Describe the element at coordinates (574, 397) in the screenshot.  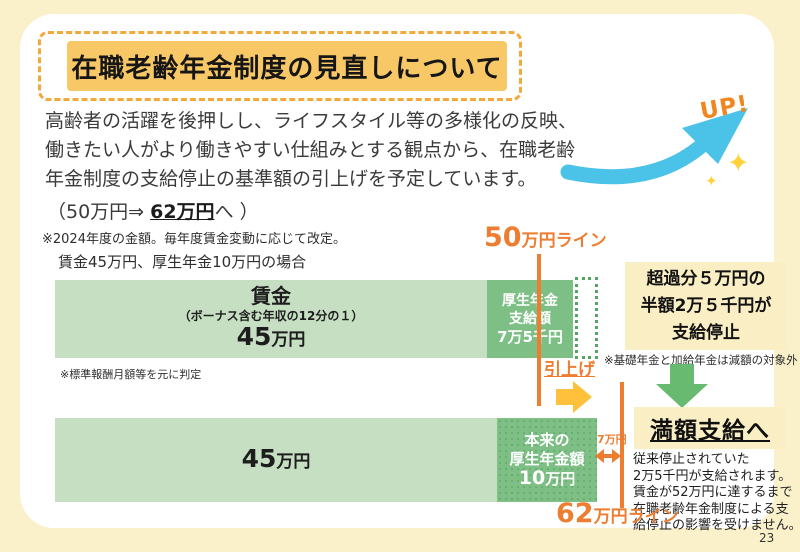
I see `raise-right-arrow-icon` at that location.